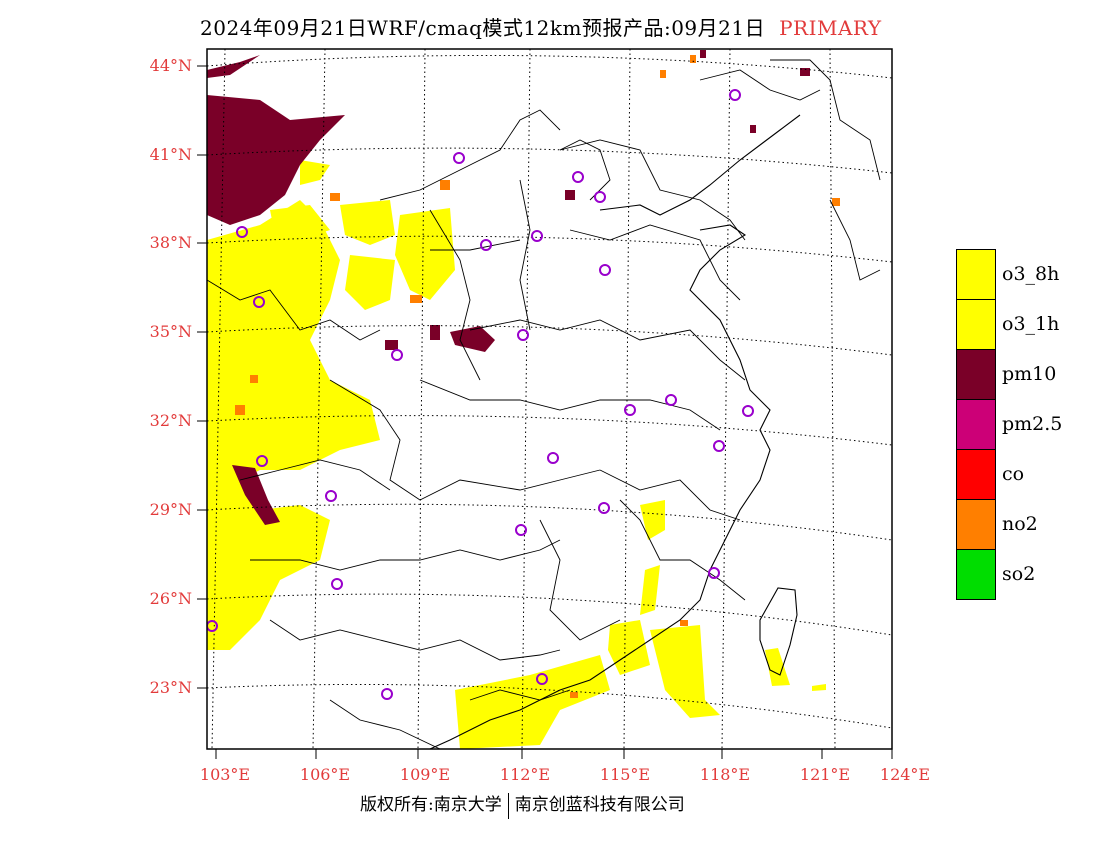 The height and width of the screenshot is (850, 1100). I want to click on lat-label: 26°N, so click(170, 598).